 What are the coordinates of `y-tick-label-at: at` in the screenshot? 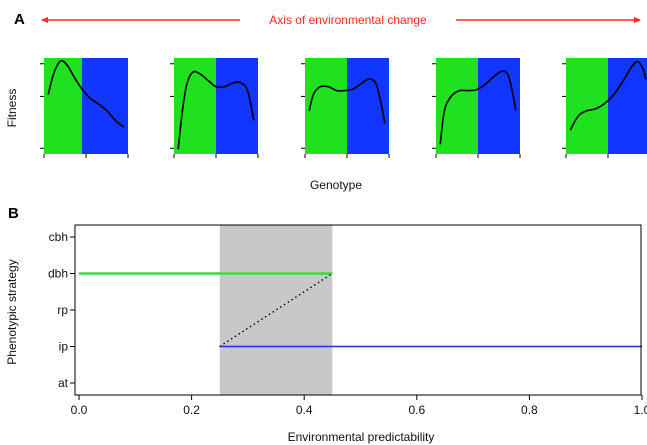 It's located at (63, 383).